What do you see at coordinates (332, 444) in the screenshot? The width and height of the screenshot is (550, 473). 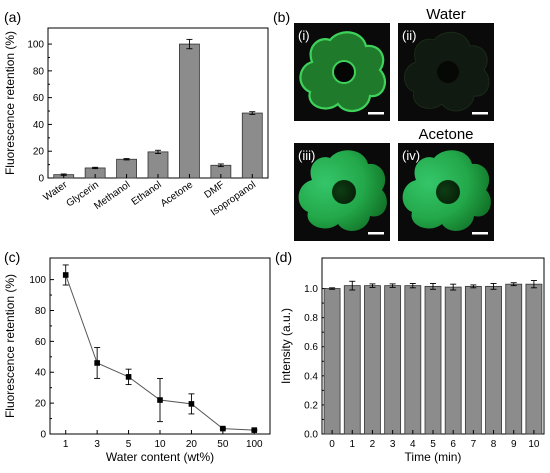 I see `x-tick-label: 0` at bounding box center [332, 444].